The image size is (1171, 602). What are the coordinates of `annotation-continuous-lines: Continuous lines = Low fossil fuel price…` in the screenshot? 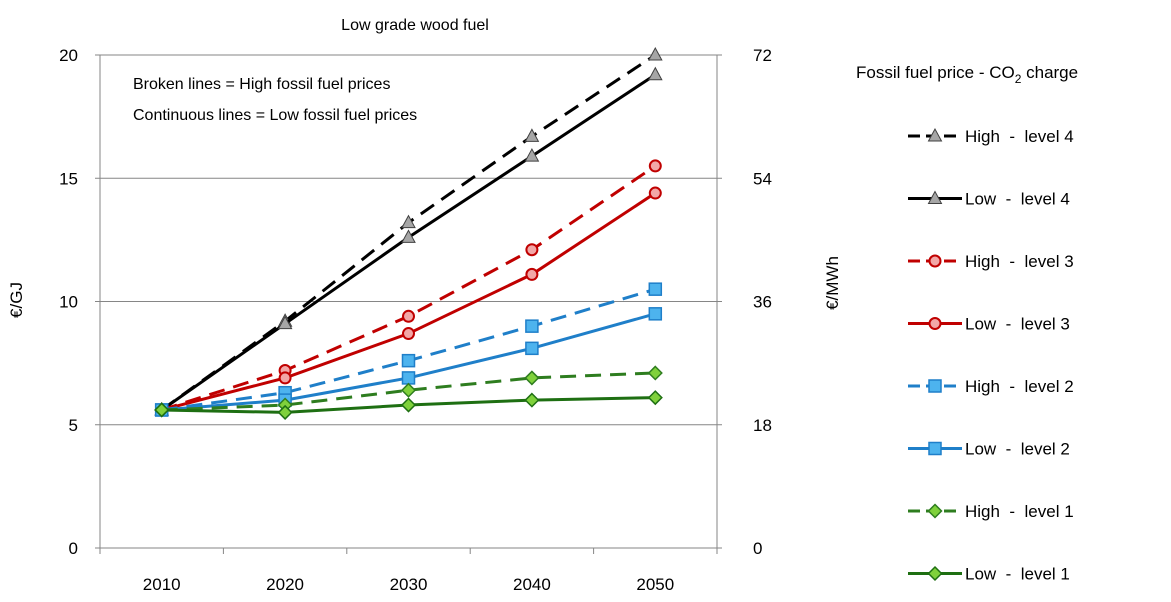 It's located at (275, 115).